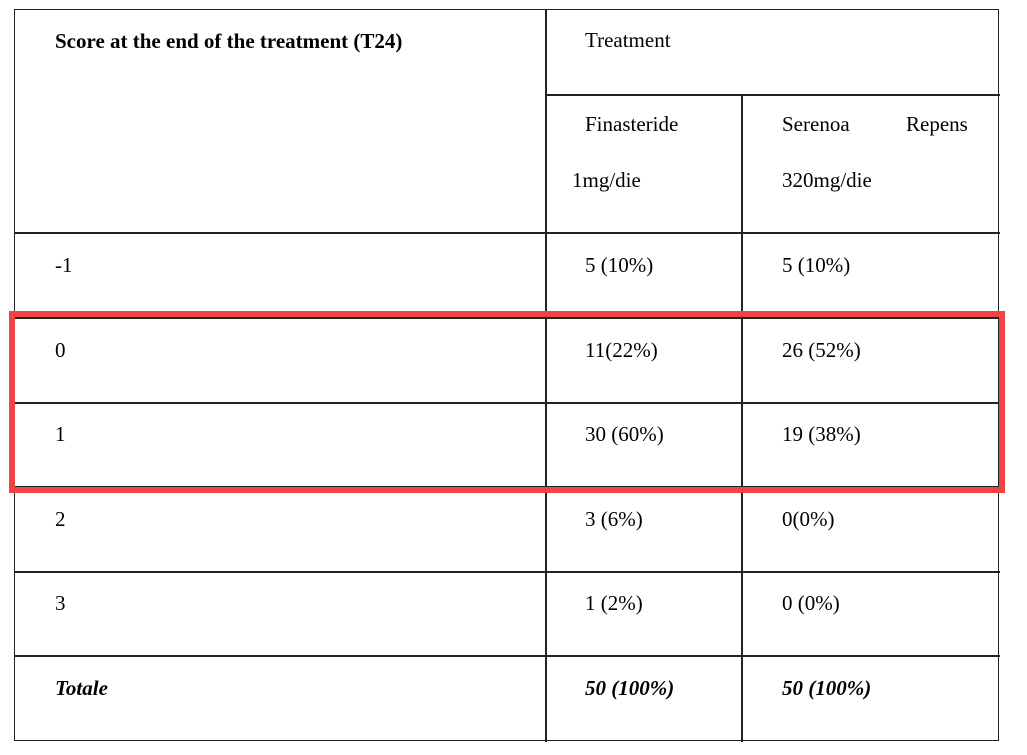 The width and height of the screenshot is (1027, 755). Describe the element at coordinates (630, 688) in the screenshot. I see `total-finasteride: 50 (100%)` at that location.